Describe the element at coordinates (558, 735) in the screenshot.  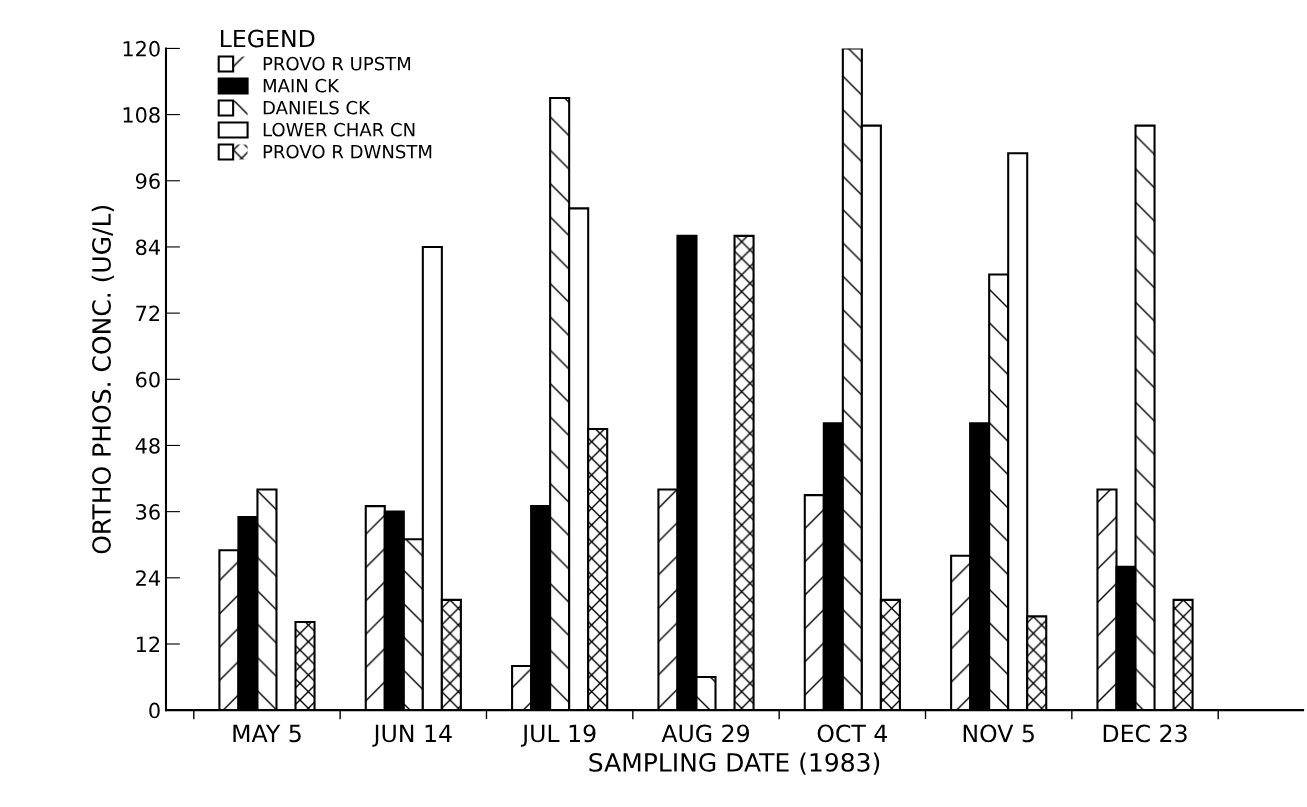
I see `x-tick-label: JUL 19` at that location.